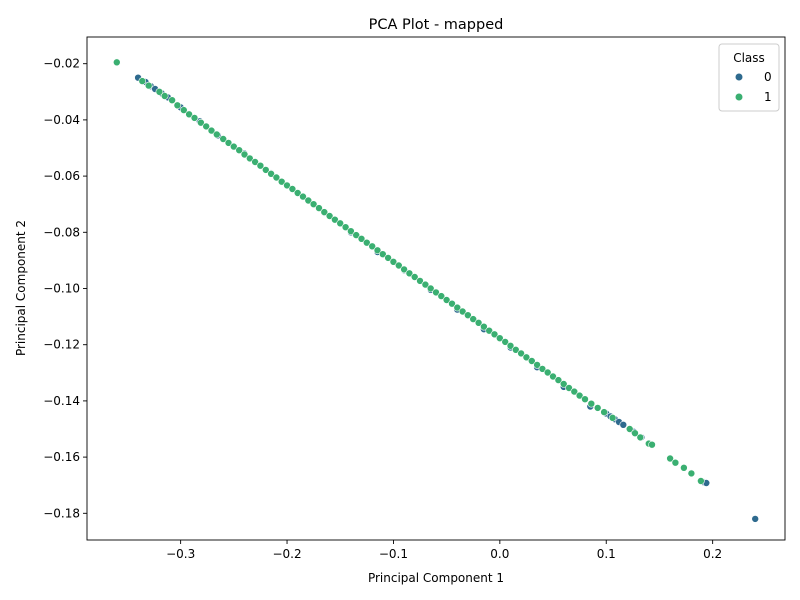 The height and width of the screenshot is (600, 800). I want to click on chart-title: PCA Plot - mapped, so click(436, 25).